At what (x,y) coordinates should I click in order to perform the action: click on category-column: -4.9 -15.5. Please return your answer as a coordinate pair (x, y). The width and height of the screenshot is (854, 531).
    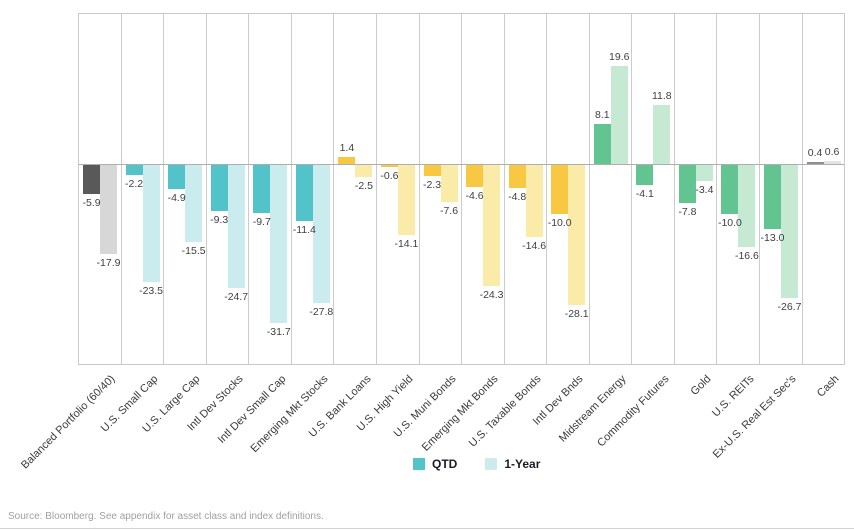
    Looking at the image, I should click on (185, 189).